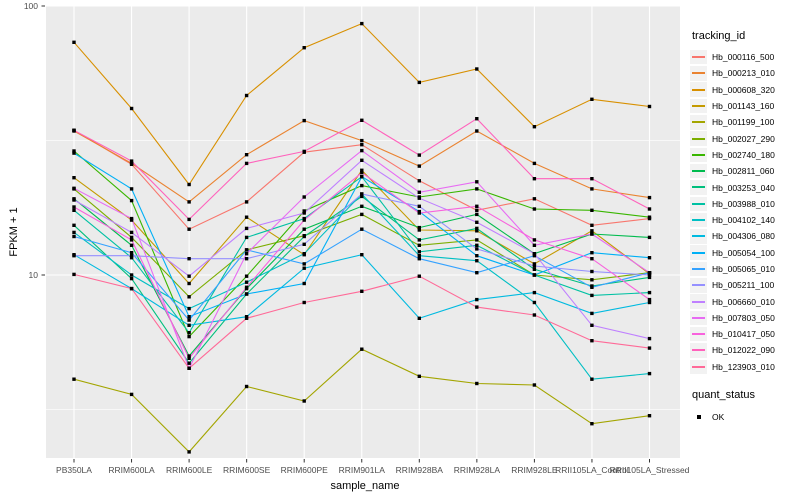  Describe the element at coordinates (31, 6) in the screenshot. I see `y-tick-label: 100` at that location.